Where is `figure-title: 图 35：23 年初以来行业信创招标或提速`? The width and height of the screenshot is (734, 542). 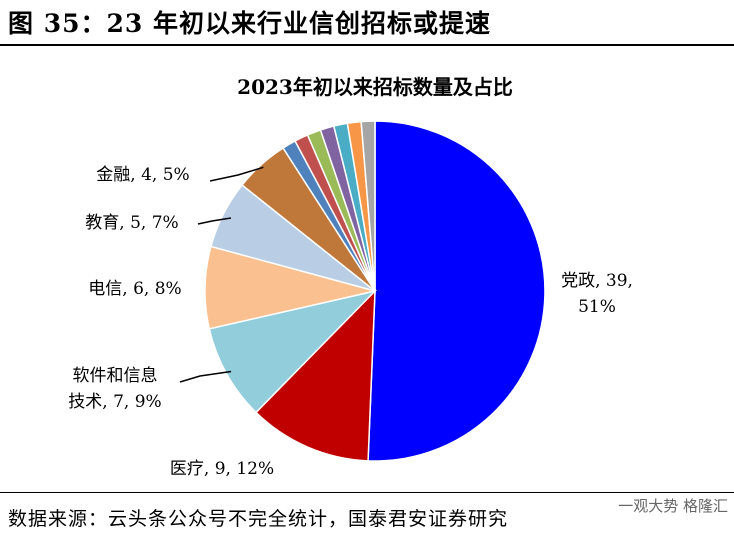
figure-title: 图 35：23 年初以来行业信创招标或提速 is located at coordinates (249, 23).